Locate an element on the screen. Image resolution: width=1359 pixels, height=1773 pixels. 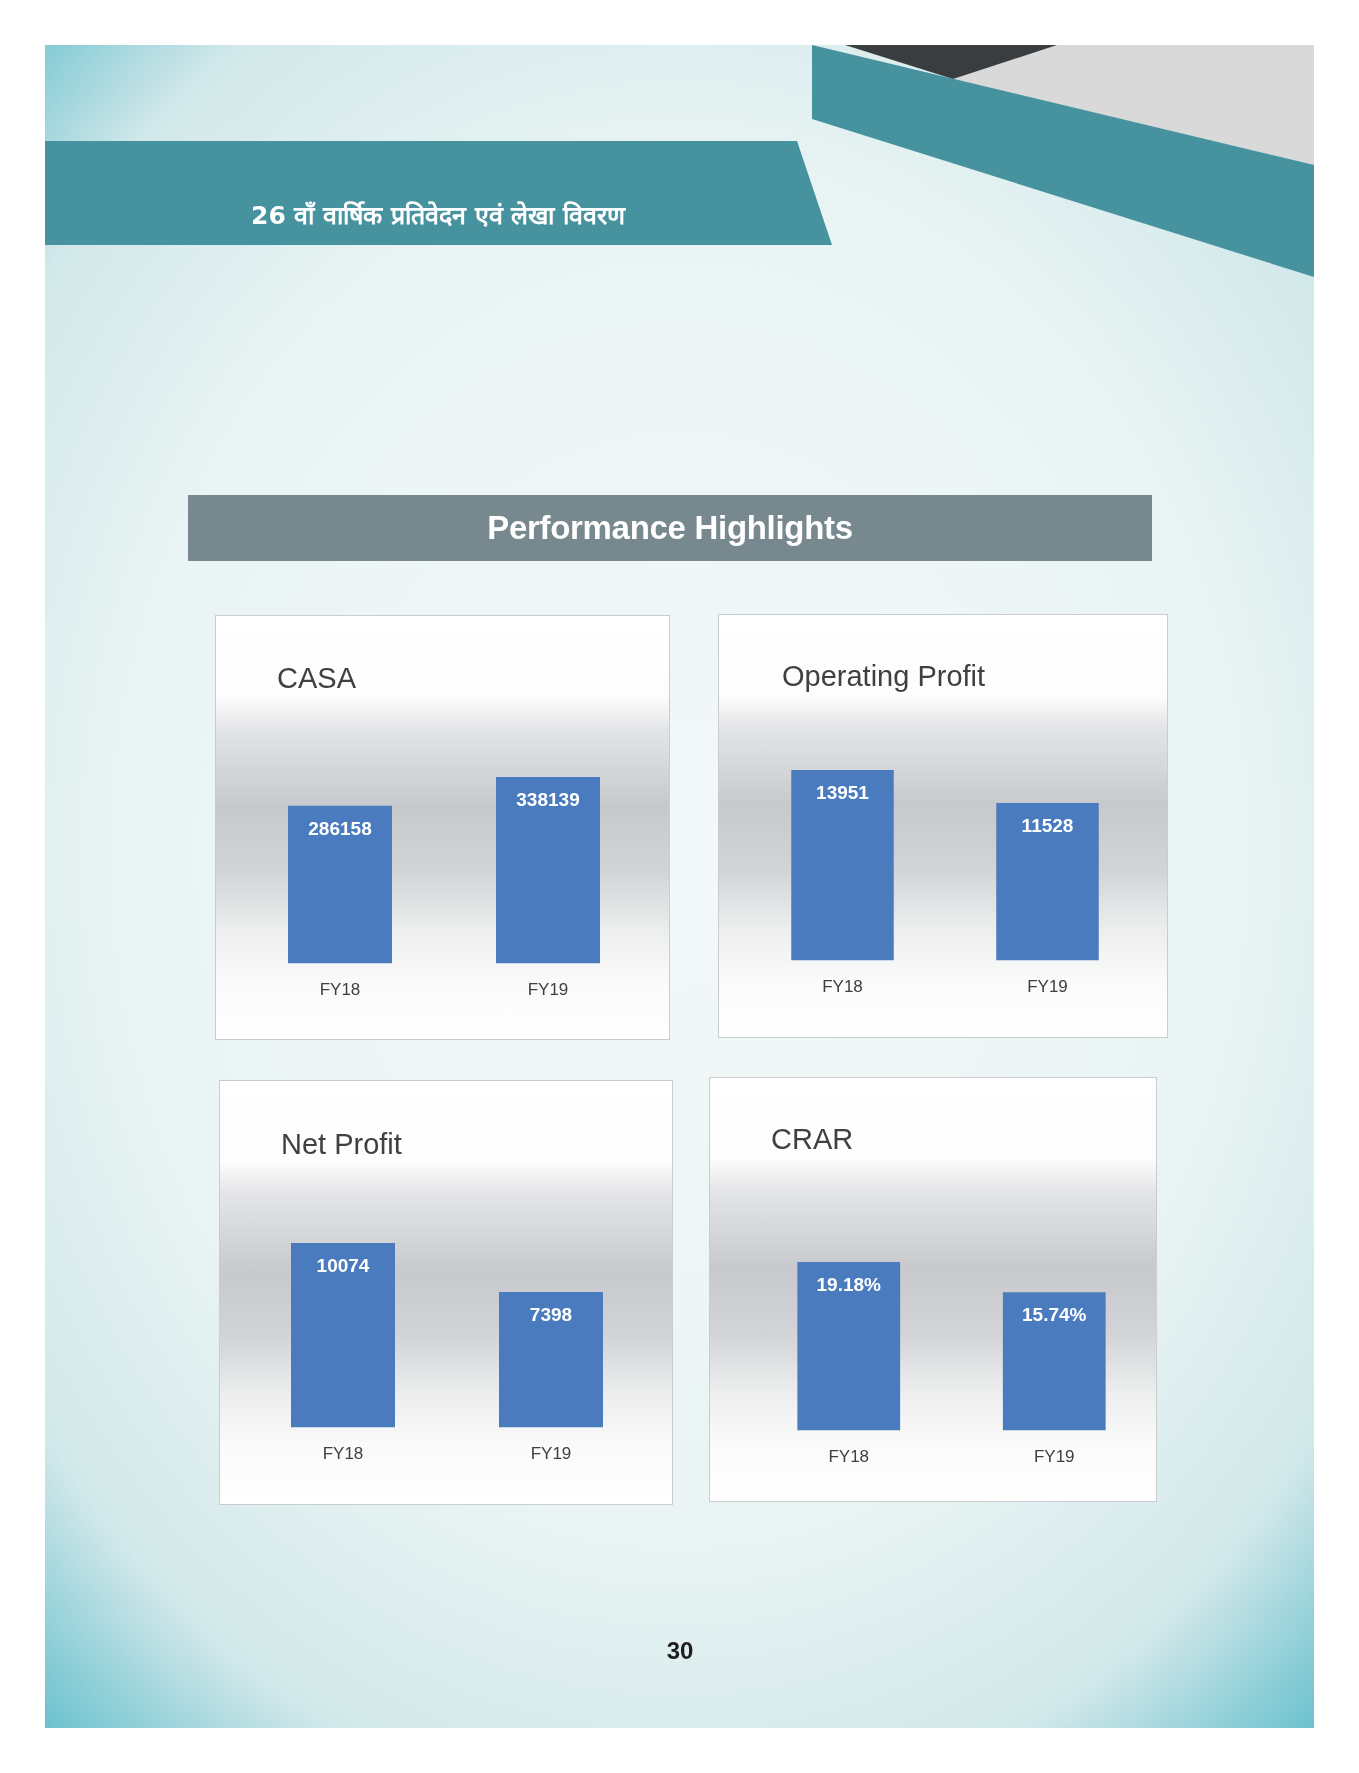
text: Performance Highlights is located at coordinates (670, 528).